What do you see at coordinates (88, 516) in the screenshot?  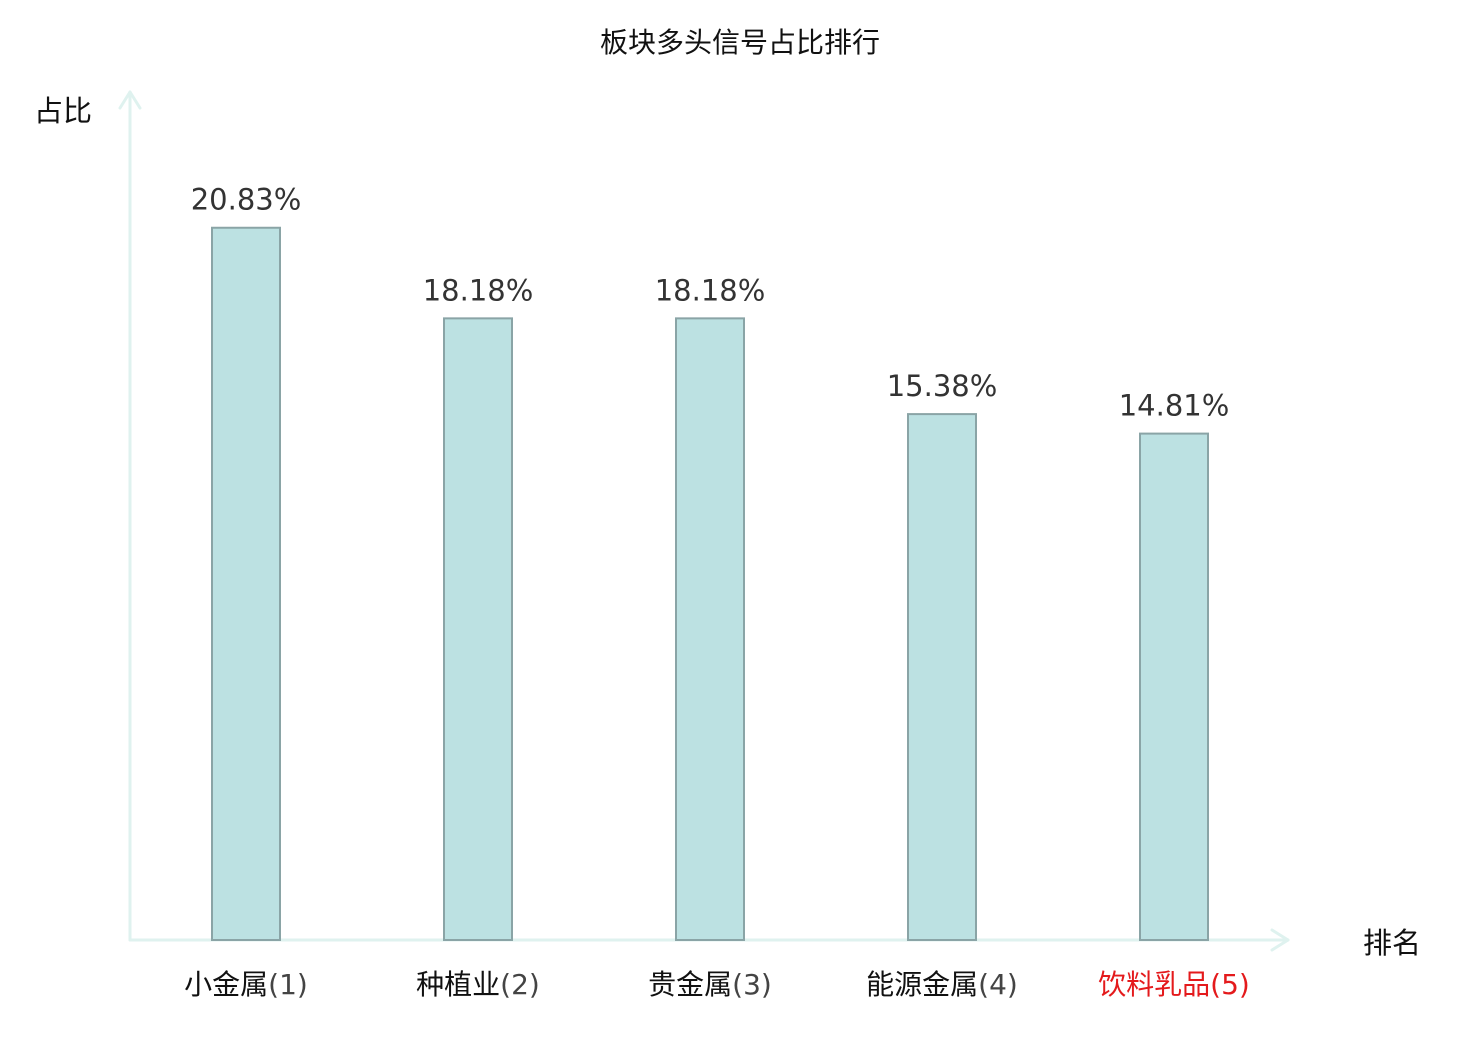 I see `y-axis: 占比` at bounding box center [88, 516].